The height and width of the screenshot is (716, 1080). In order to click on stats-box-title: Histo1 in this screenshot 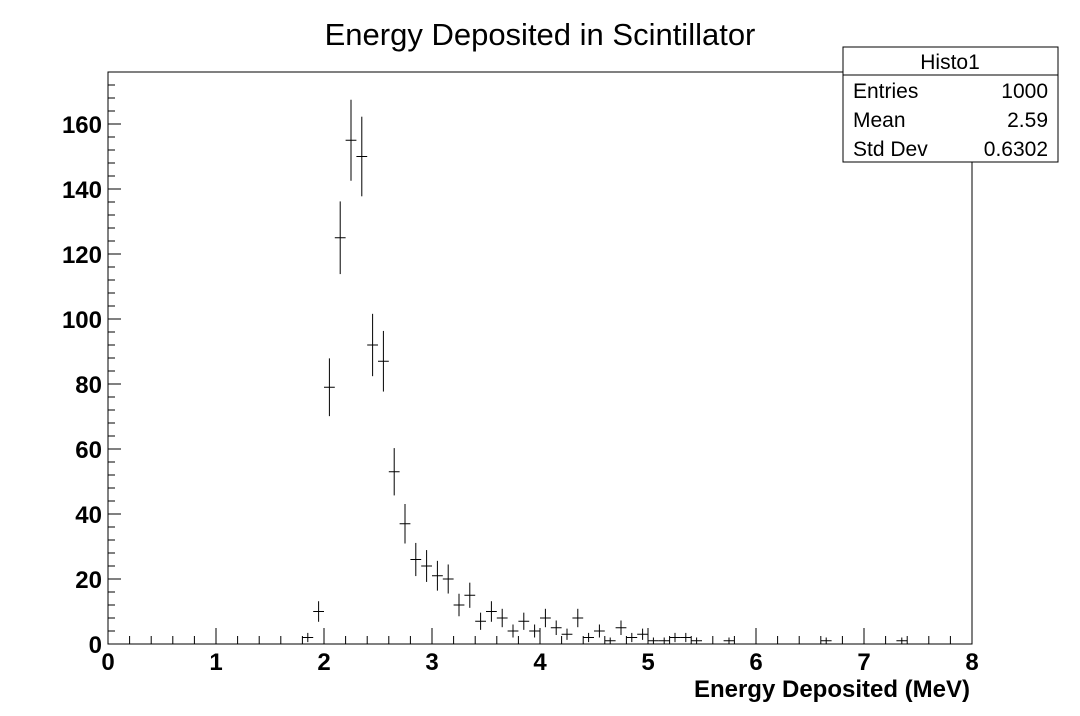, I will do `click(950, 62)`.